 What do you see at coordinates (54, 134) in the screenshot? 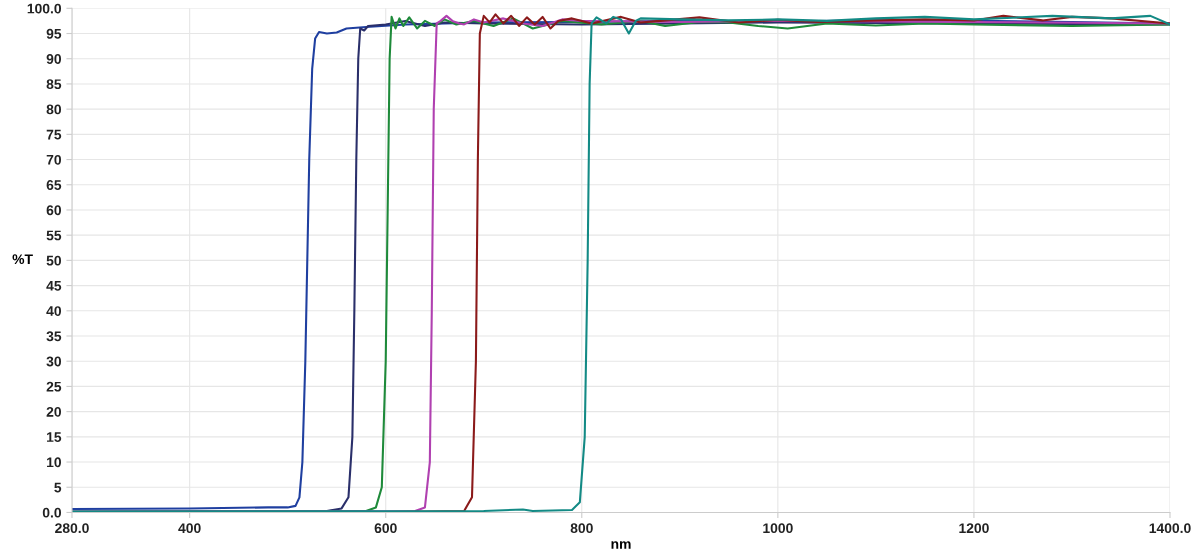
I see `y-tick-label: 75` at bounding box center [54, 134].